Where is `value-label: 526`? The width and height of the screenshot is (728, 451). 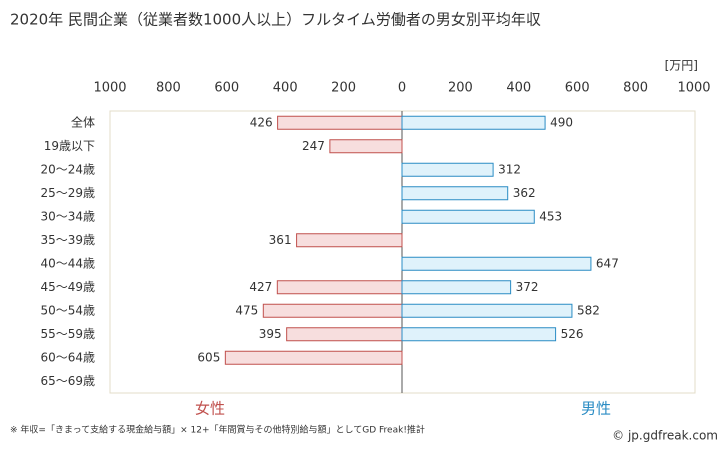 value-label: 526 is located at coordinates (572, 334).